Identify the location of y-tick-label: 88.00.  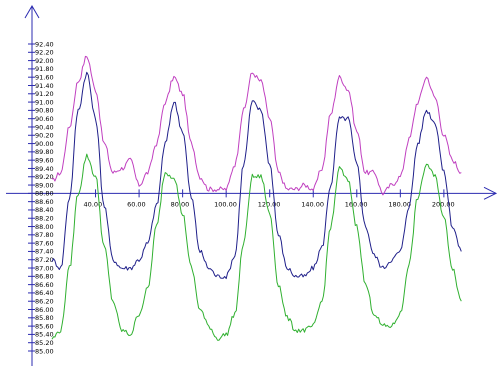
(44, 227).